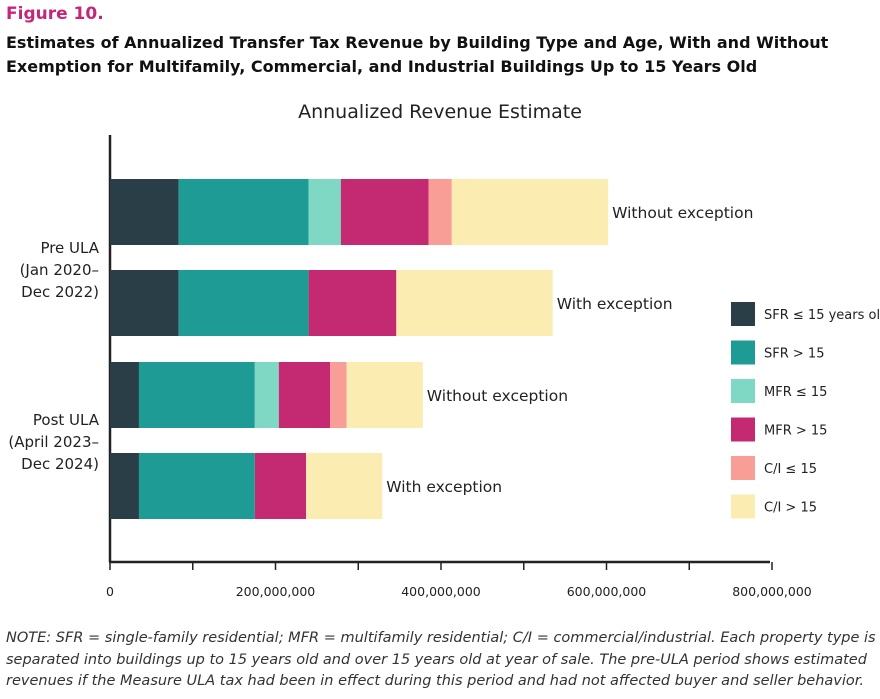 The height and width of the screenshot is (699, 880). I want to click on legend-label: MFR ≤ 15, so click(795, 392).